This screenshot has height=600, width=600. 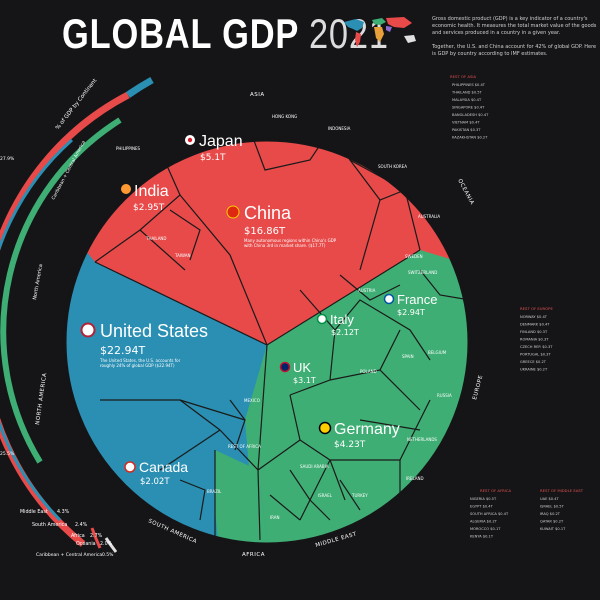 I want to click on value-china: $16.86T, so click(x=265, y=231).